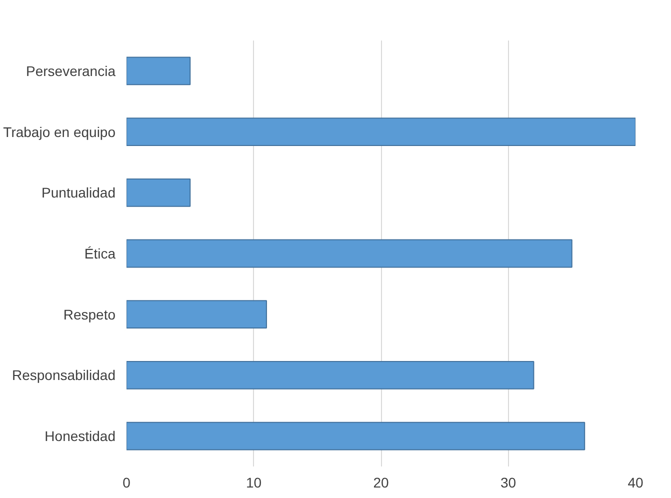 The height and width of the screenshot is (498, 671). Describe the element at coordinates (636, 482) in the screenshot. I see `x-tick-label: 40` at that location.